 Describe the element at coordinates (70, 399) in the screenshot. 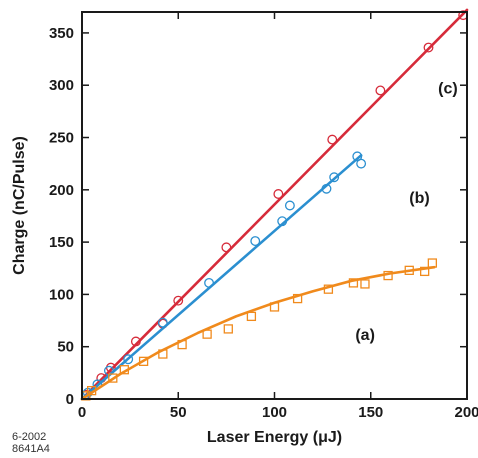

I see `y-tick-label: 0` at that location.